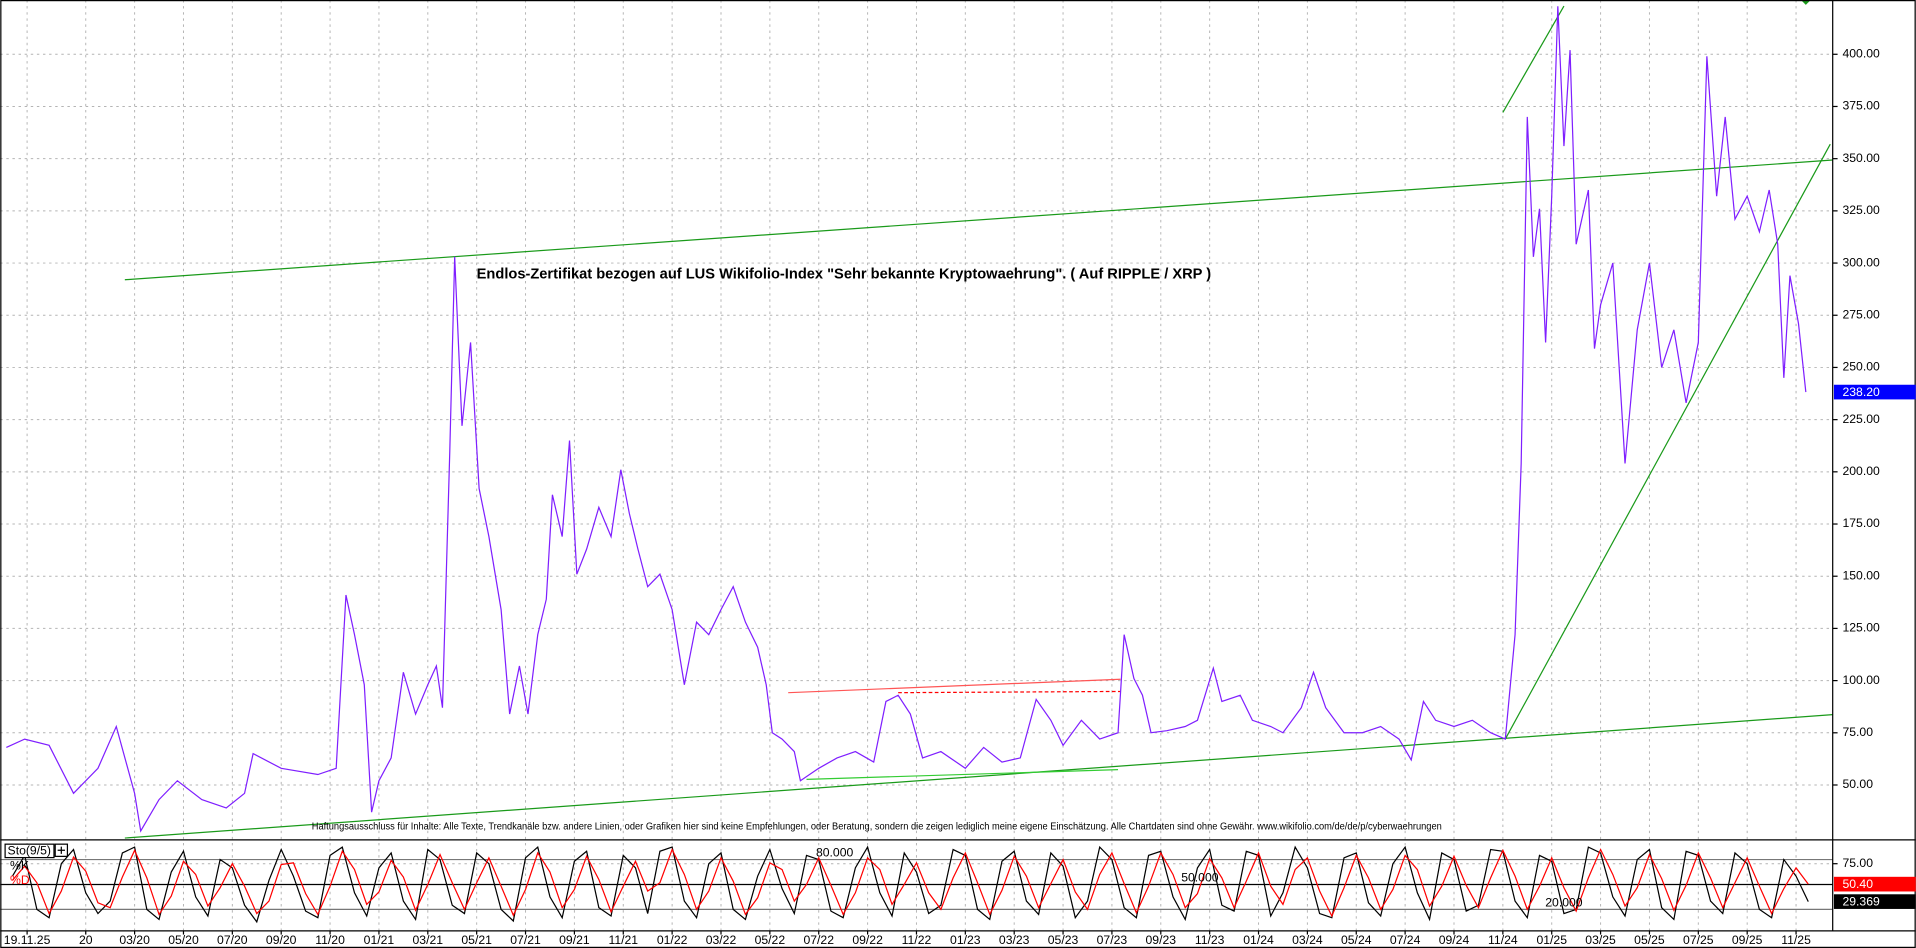 The height and width of the screenshot is (948, 1916). What do you see at coordinates (917, 940) in the screenshot?
I see `x-tick-label: 11/22` at bounding box center [917, 940].